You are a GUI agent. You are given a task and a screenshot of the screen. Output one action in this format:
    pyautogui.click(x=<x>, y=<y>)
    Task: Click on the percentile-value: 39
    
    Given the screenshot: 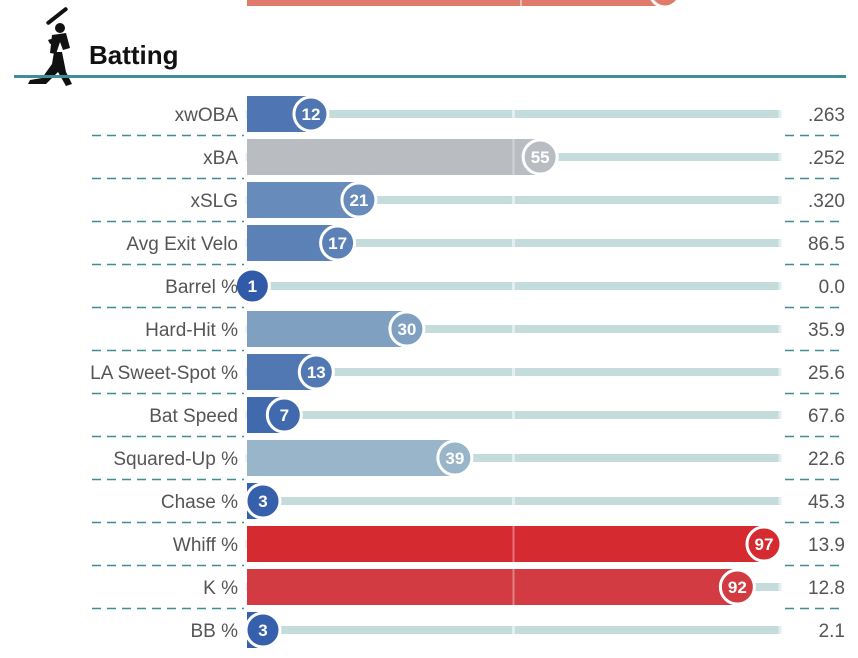 What is the action you would take?
    pyautogui.click(x=454, y=458)
    